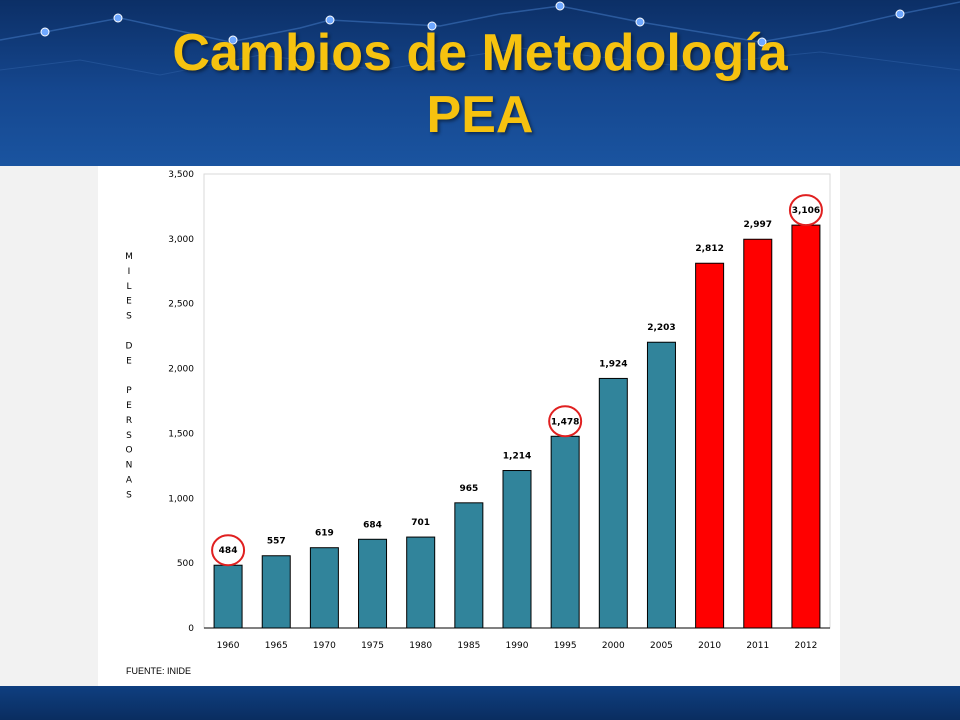  I want to click on x-tick-label: 2010, so click(709, 646).